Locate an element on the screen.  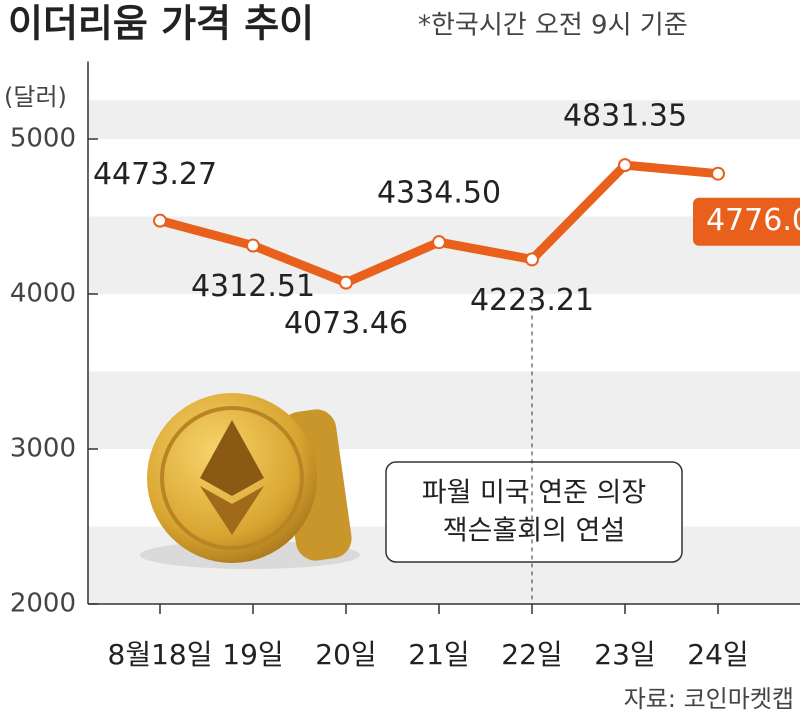
value-label: 4473.27 is located at coordinates (155, 174).